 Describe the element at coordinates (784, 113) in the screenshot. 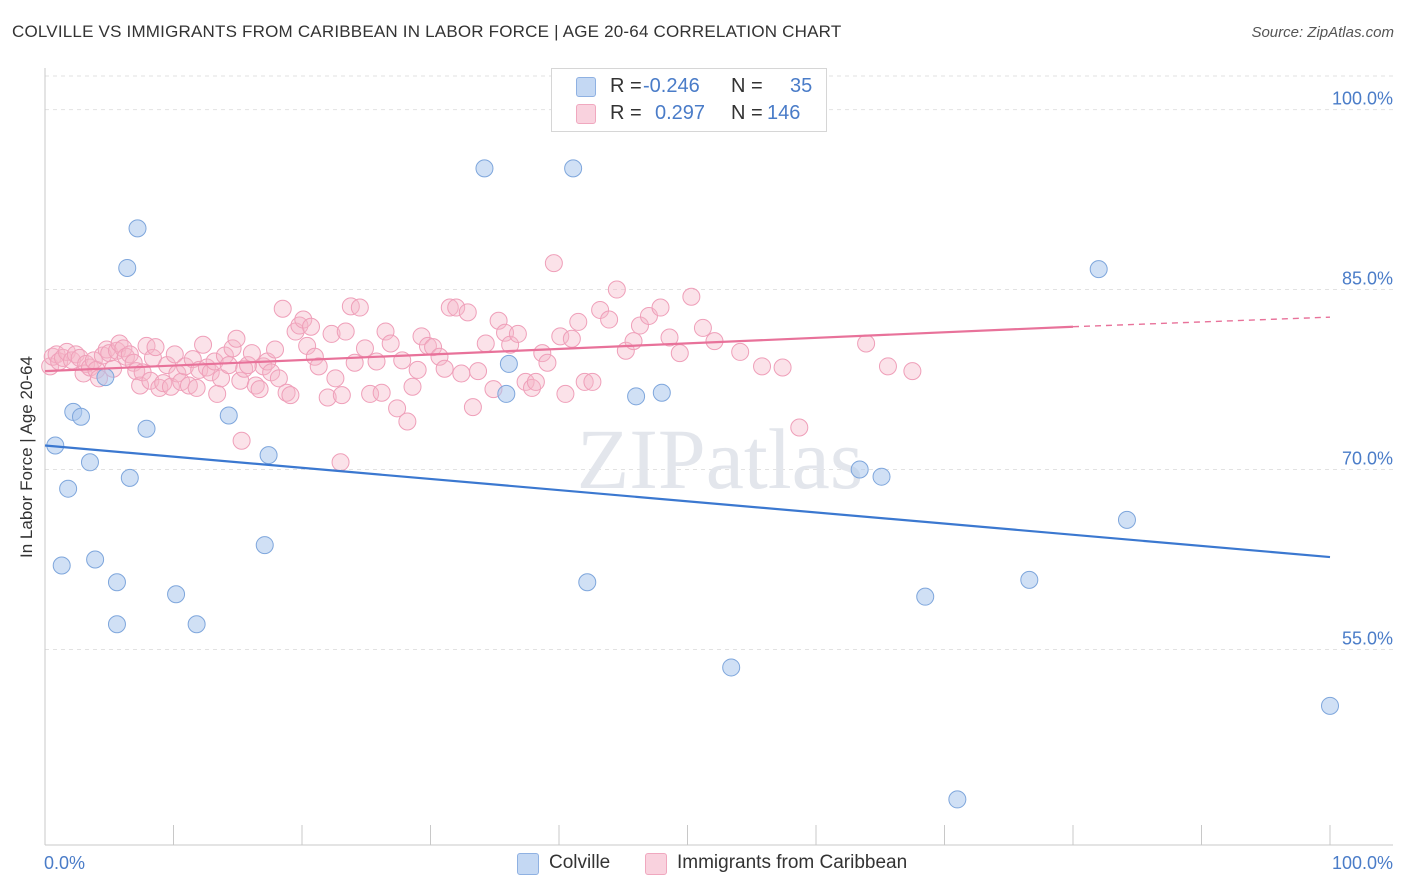

I see `legend-n-value-caribbean: 146` at that location.